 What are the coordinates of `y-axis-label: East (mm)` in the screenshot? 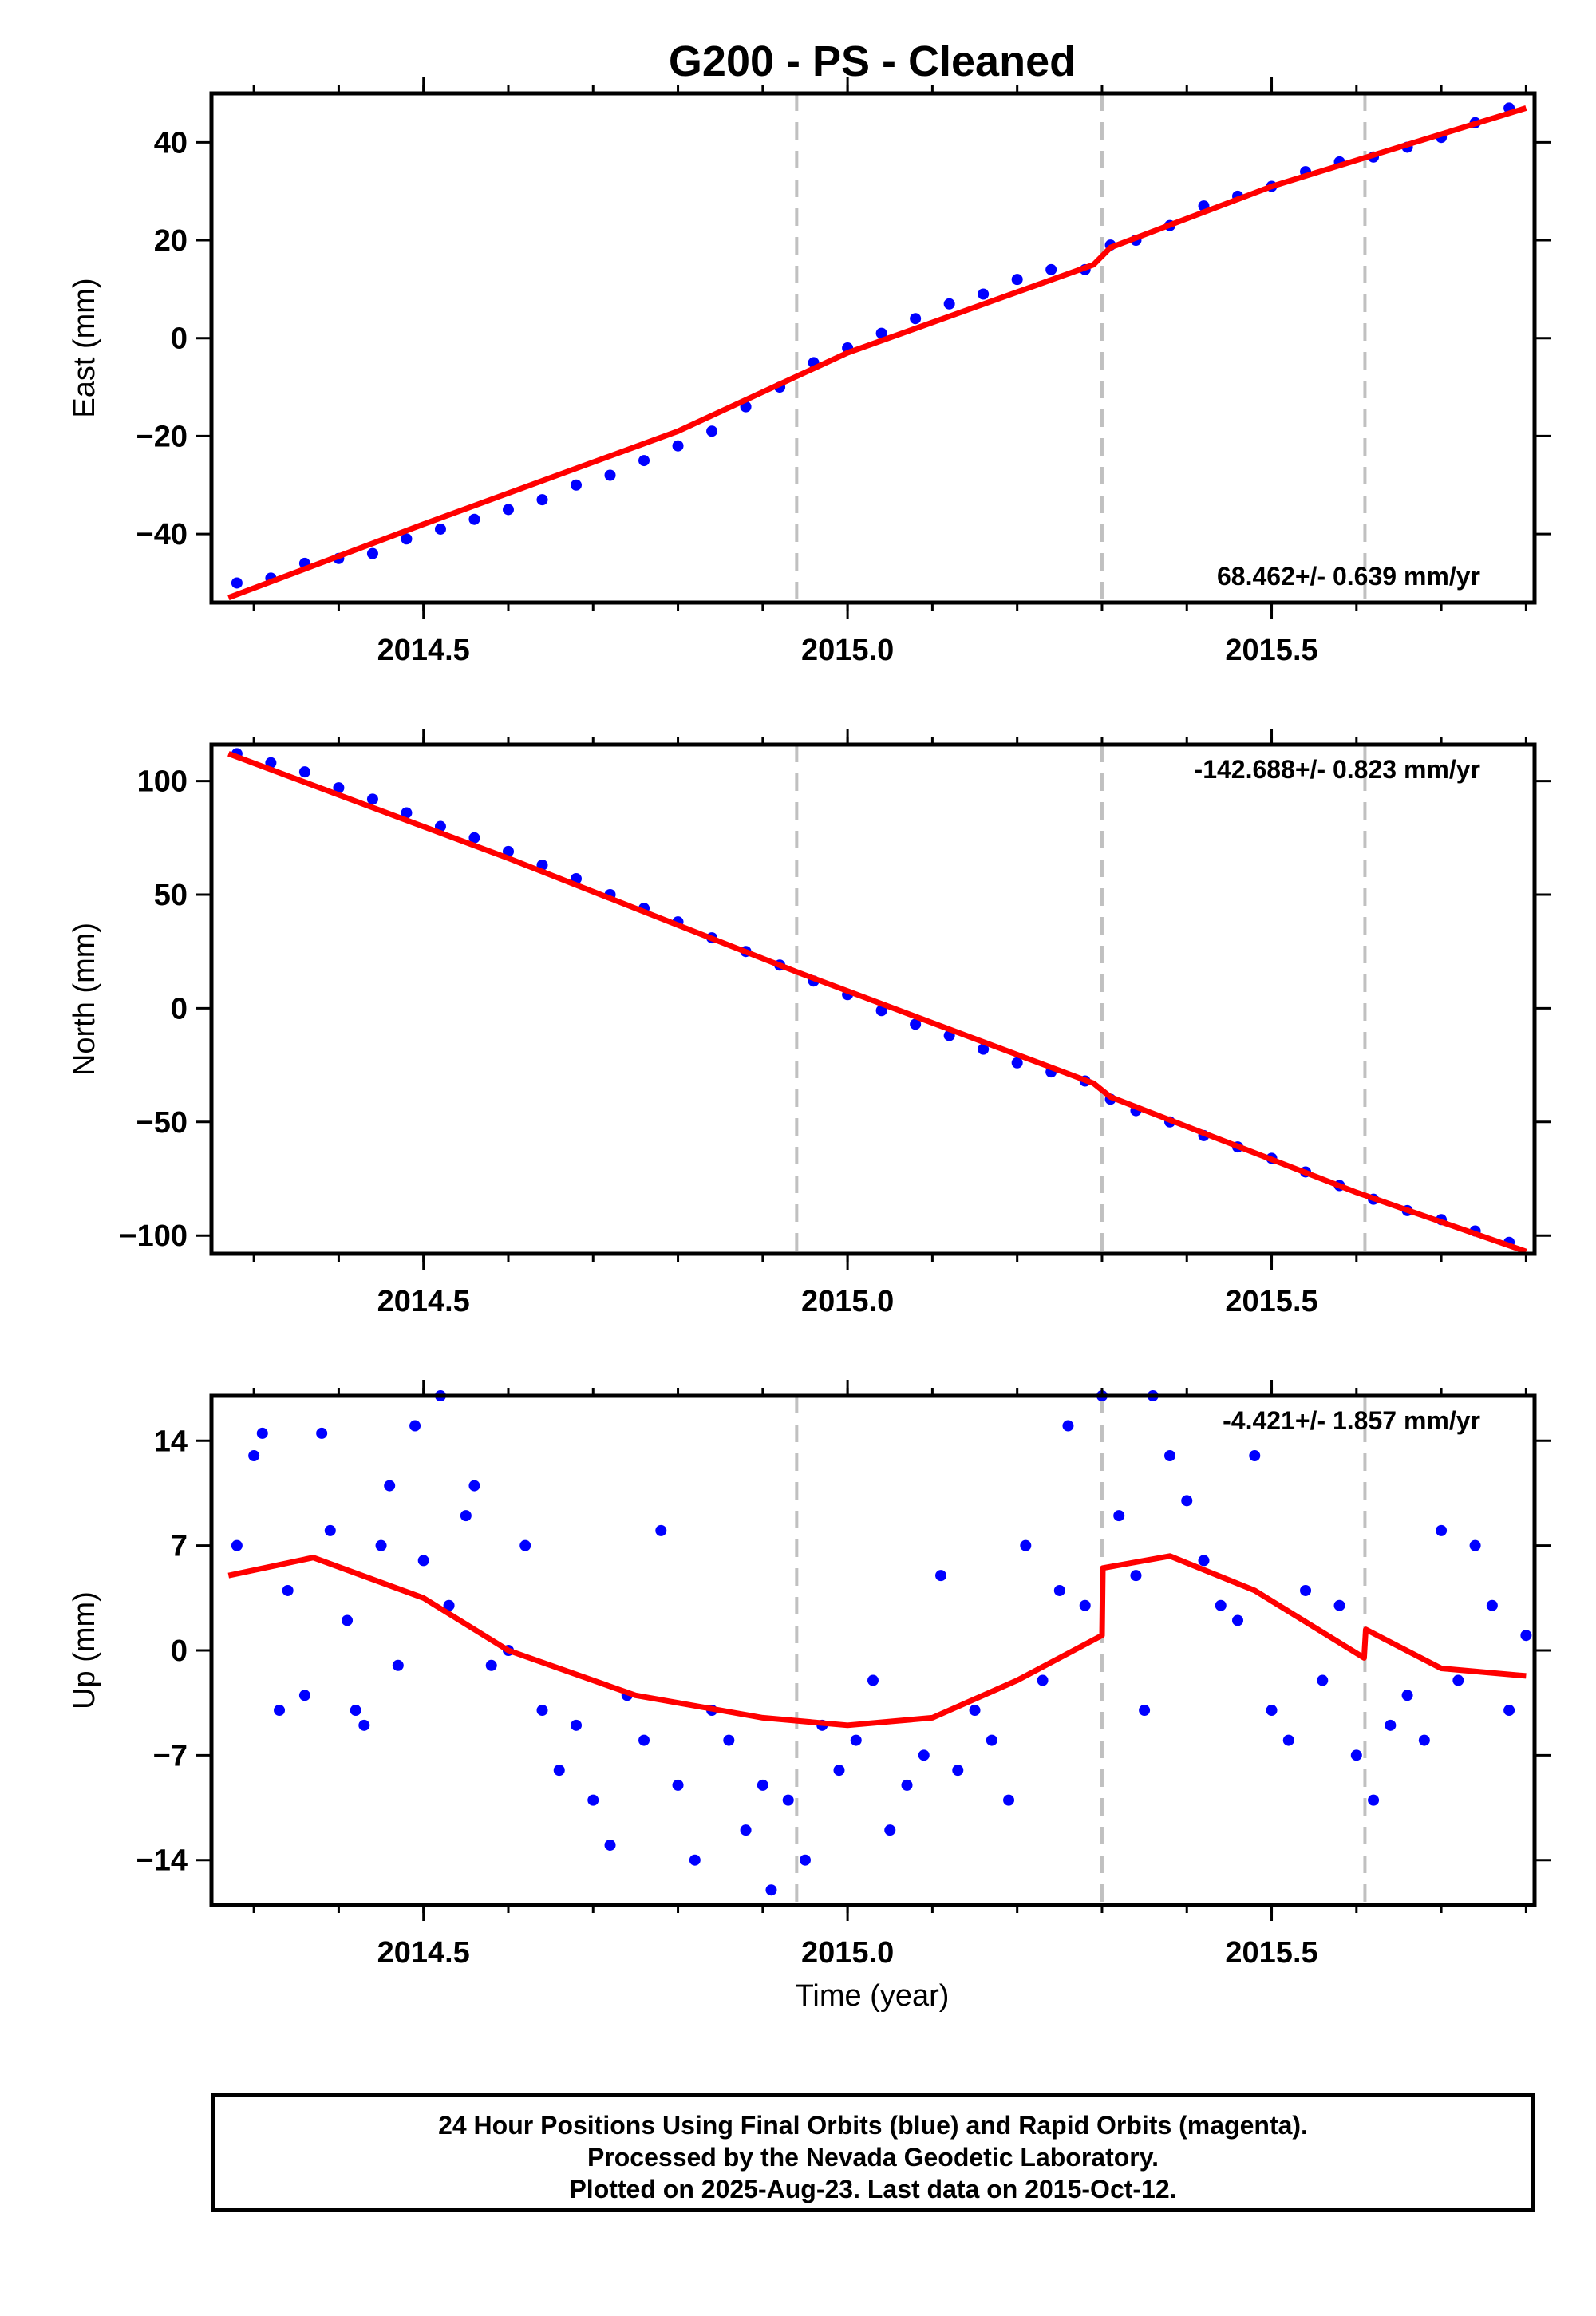 It's located at (84, 347).